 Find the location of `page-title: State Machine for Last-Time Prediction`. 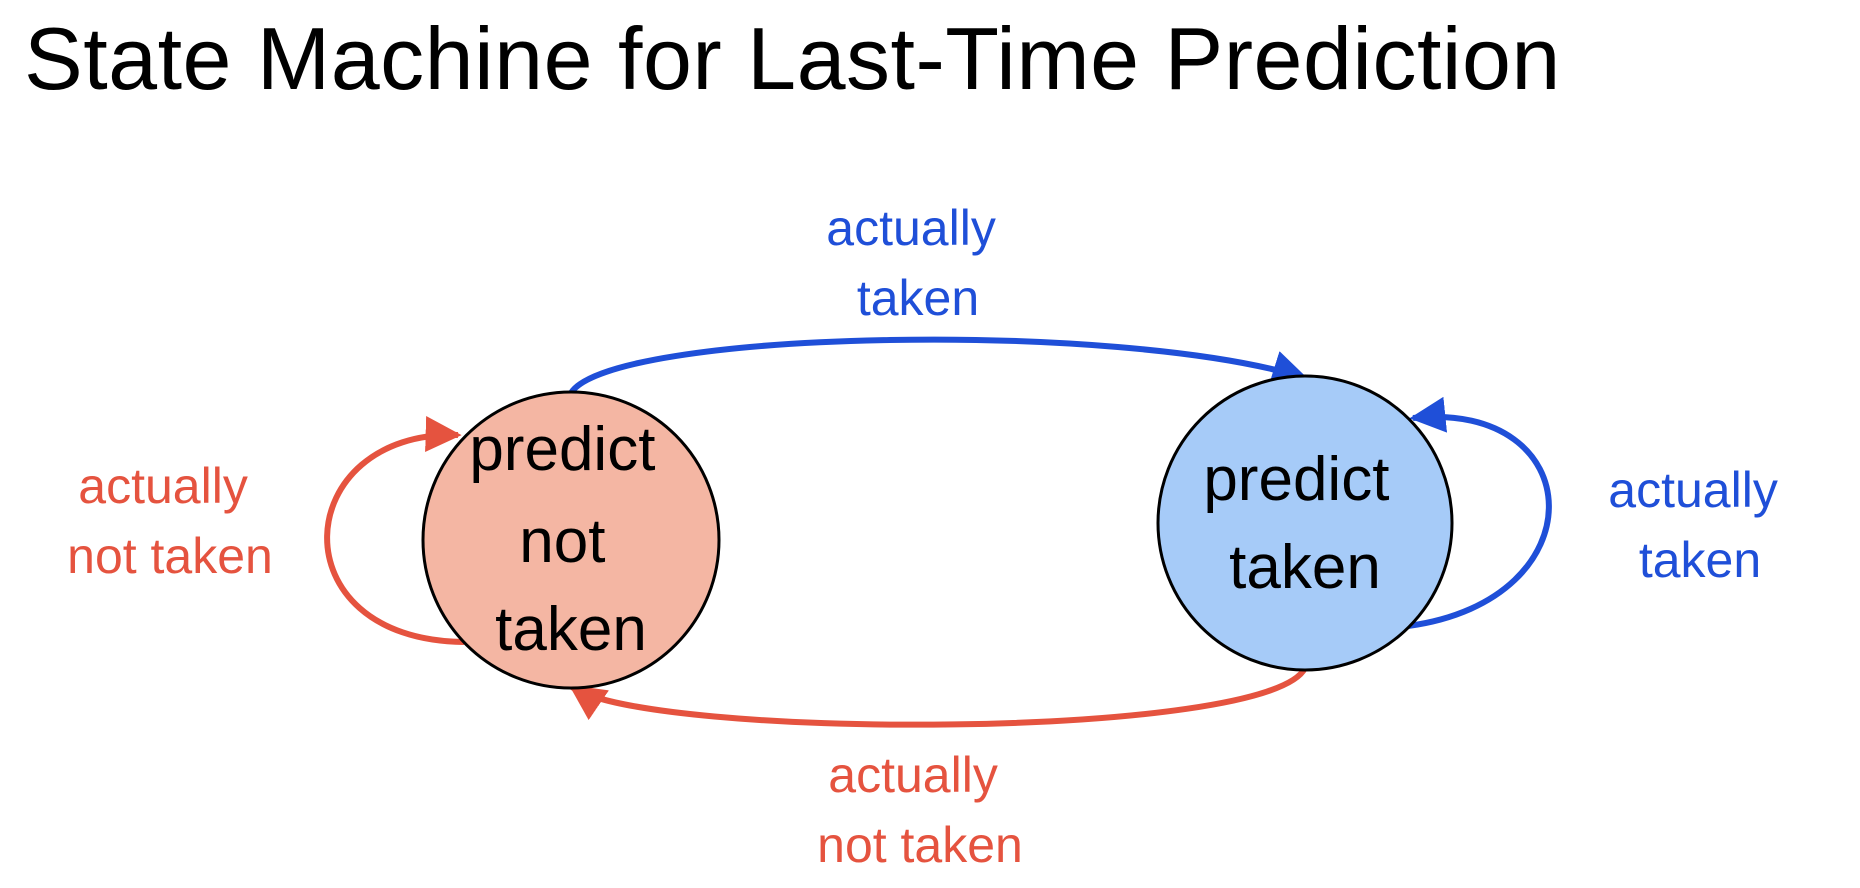

page-title: State Machine for Last-Time Prediction is located at coordinates (792, 58).